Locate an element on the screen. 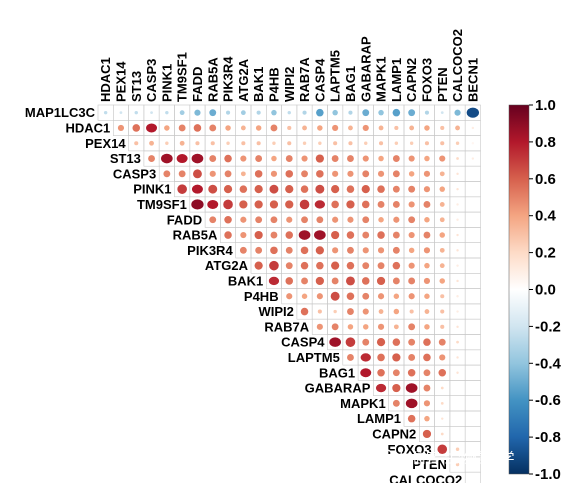 This screenshot has height=483, width=572. col-label-fadd: FADD is located at coordinates (197, 84).